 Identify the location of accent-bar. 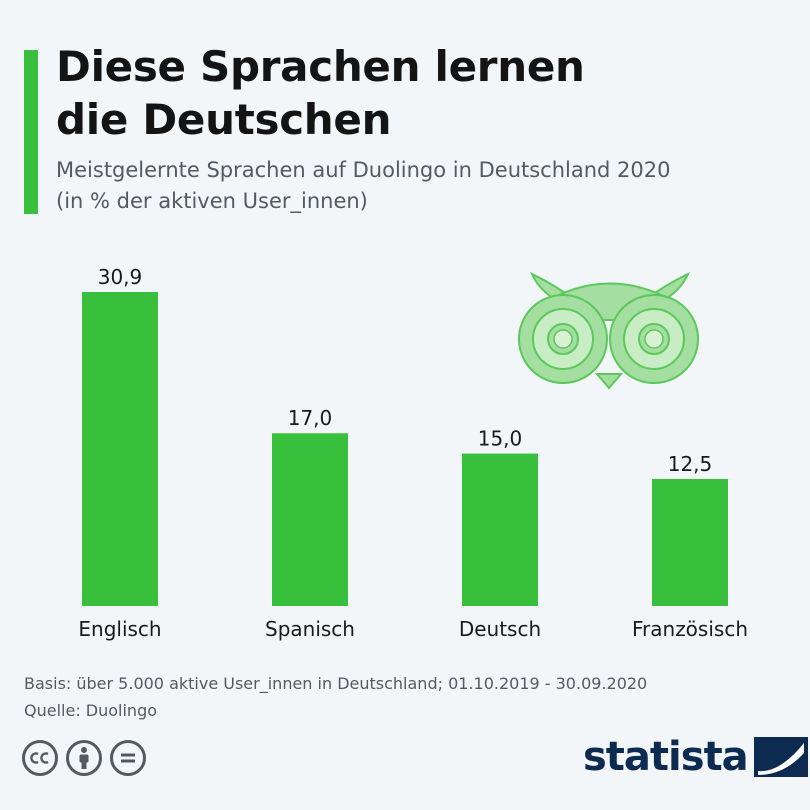
(31, 132).